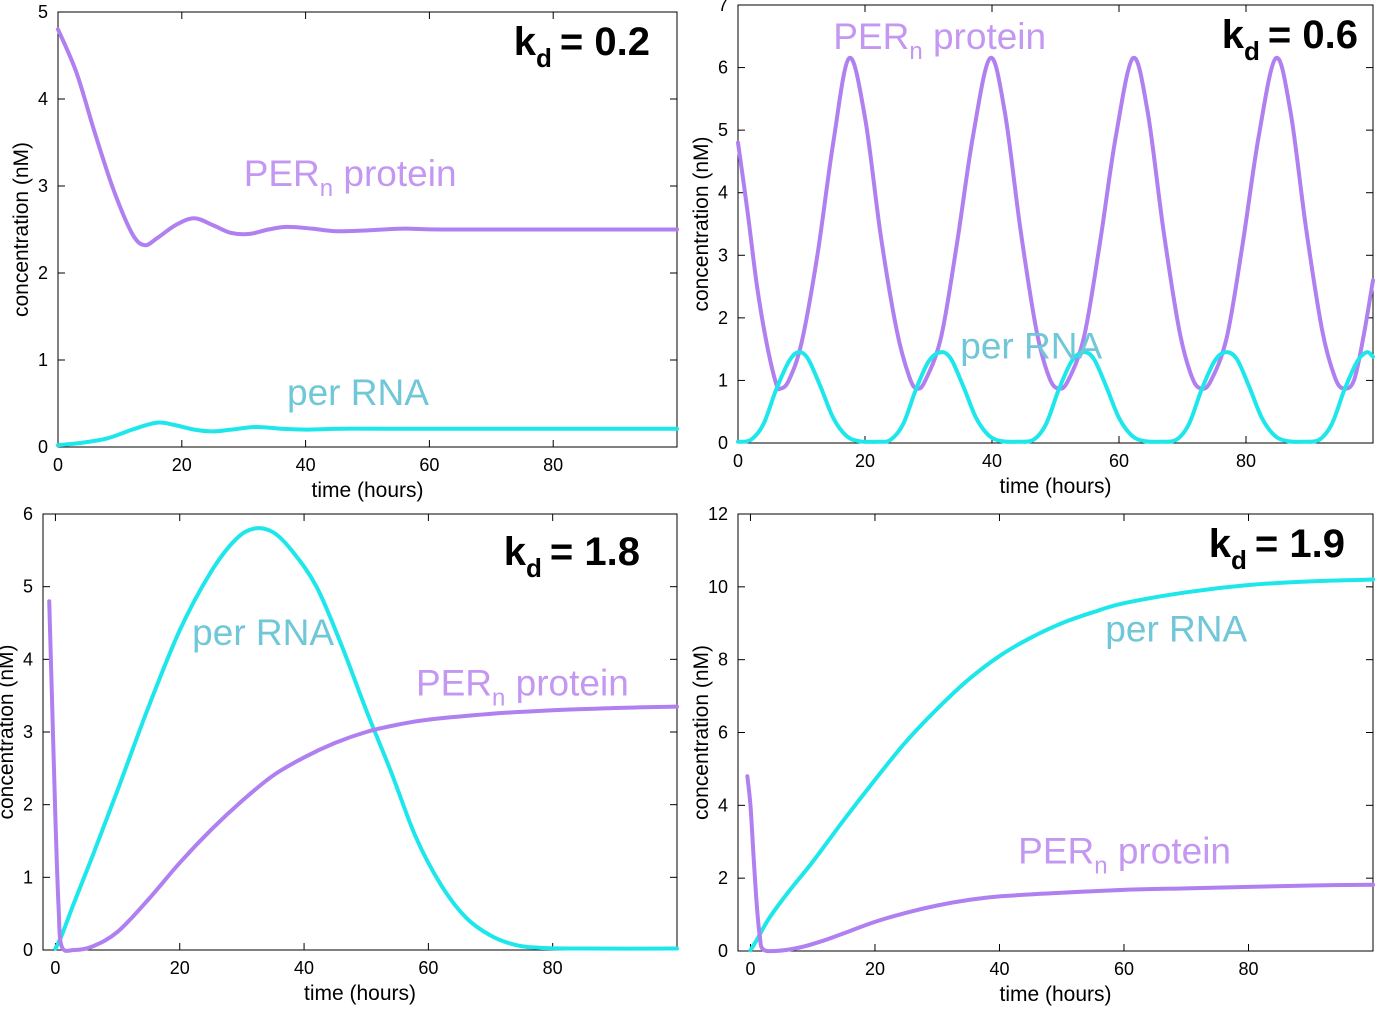 The image size is (1376, 1011). What do you see at coordinates (1277, 548) in the screenshot?
I see `kd-annotation: kd = 1.9` at bounding box center [1277, 548].